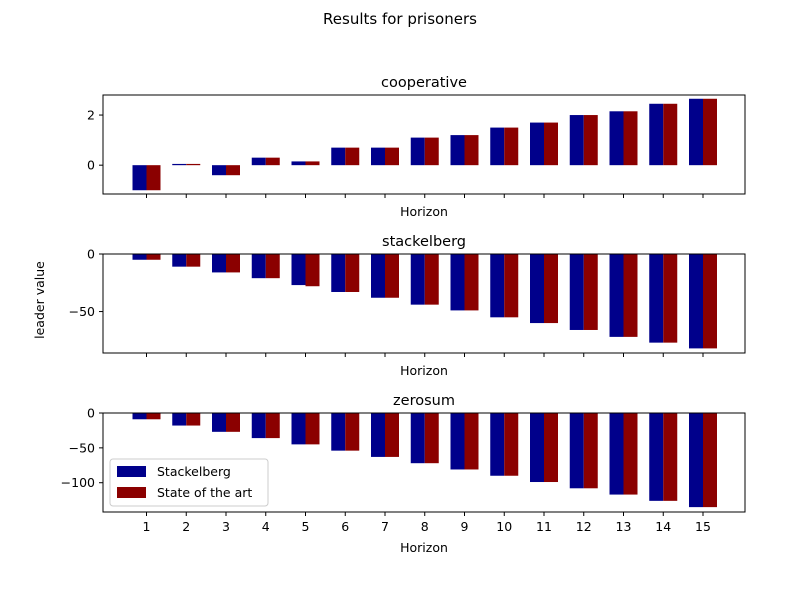  Describe the element at coordinates (624, 526) in the screenshot. I see `x-tick-label: 13` at that location.